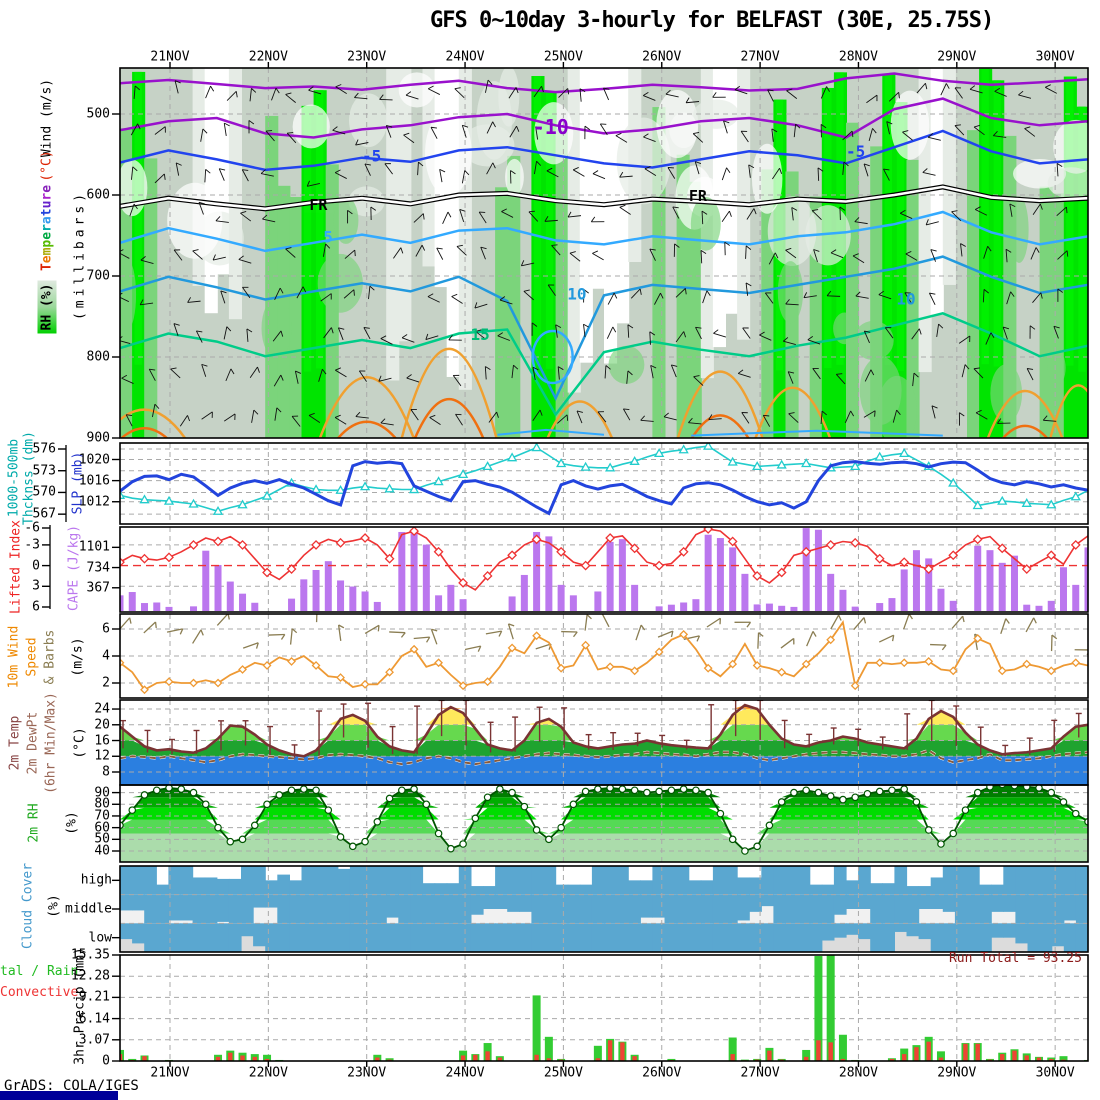  What do you see at coordinates (367, 57) in the screenshot?
I see `date-top-23NOV: 23NOV` at bounding box center [367, 57].